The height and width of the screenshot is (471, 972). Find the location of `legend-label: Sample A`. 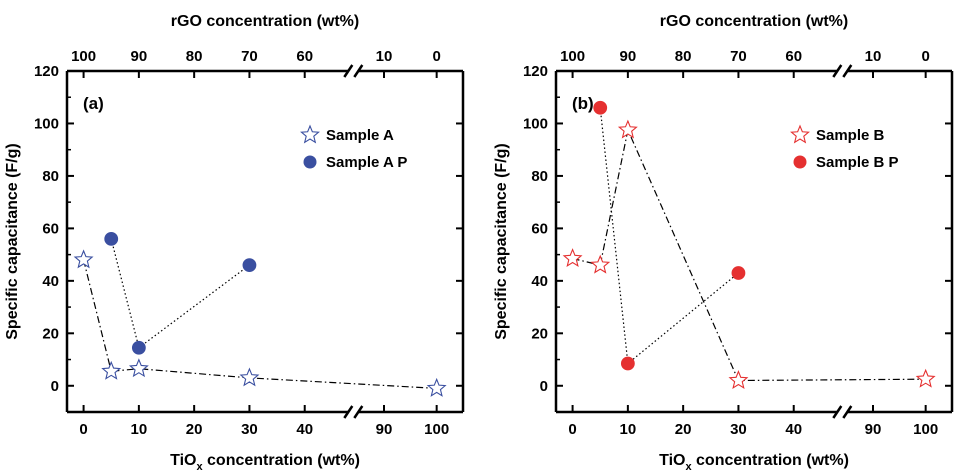

legend-label: Sample A is located at coordinates (360, 135).